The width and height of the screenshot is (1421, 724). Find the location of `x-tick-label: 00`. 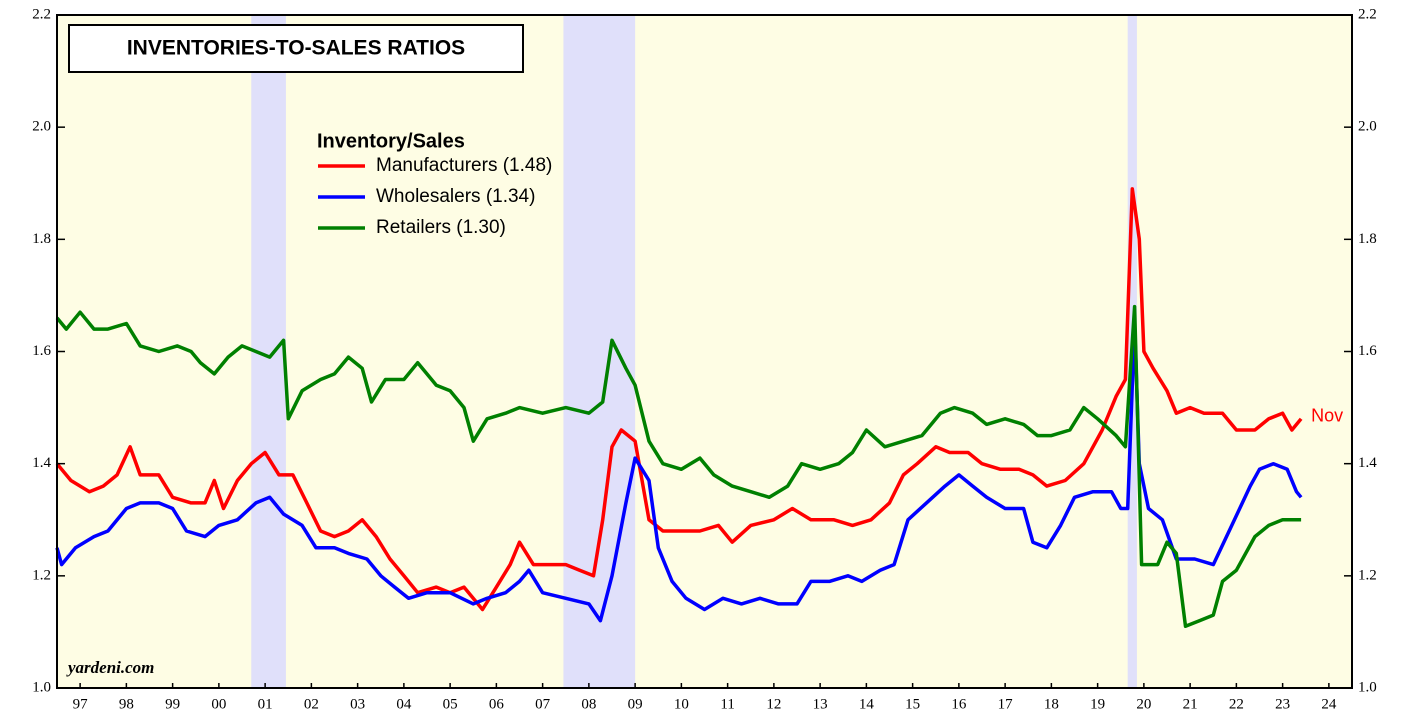

x-tick-label: 00 is located at coordinates (218, 704).